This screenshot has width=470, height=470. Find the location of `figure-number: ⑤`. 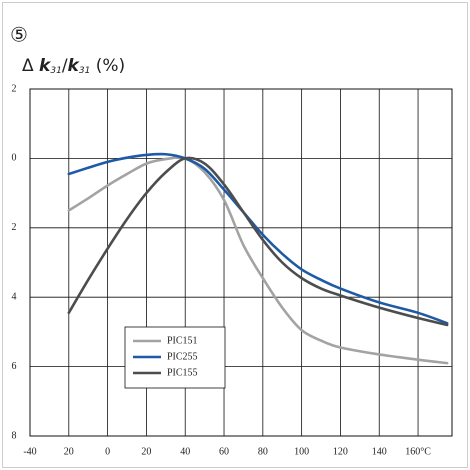

figure-number: ⑤ is located at coordinates (19, 35).